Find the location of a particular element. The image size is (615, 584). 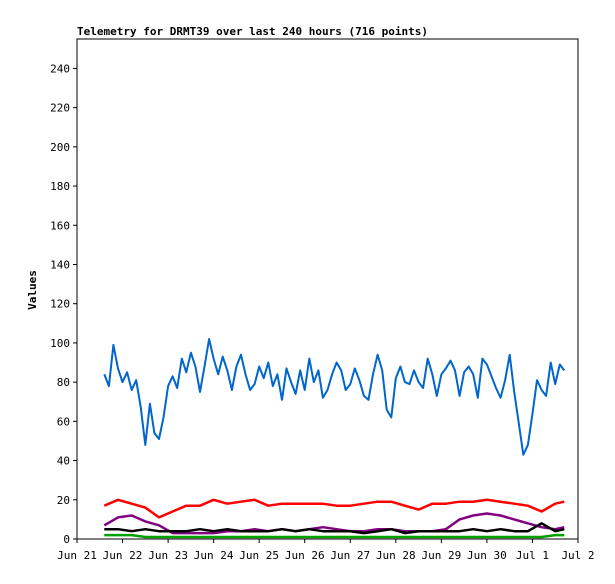

x-tick-label: Jun 26 is located at coordinates (305, 555).